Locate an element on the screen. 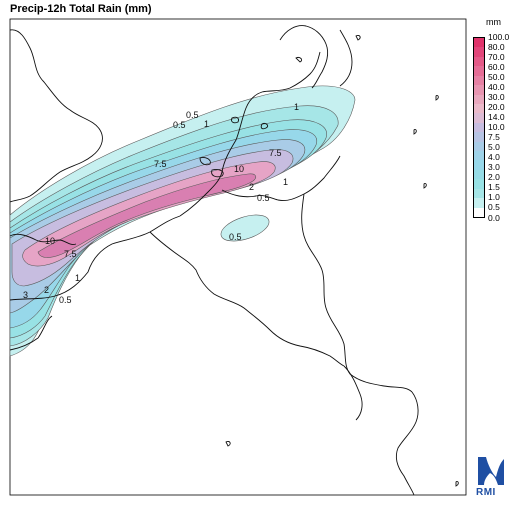 This screenshot has height=508, width=516. legend-unit: mm is located at coordinates (493, 22).